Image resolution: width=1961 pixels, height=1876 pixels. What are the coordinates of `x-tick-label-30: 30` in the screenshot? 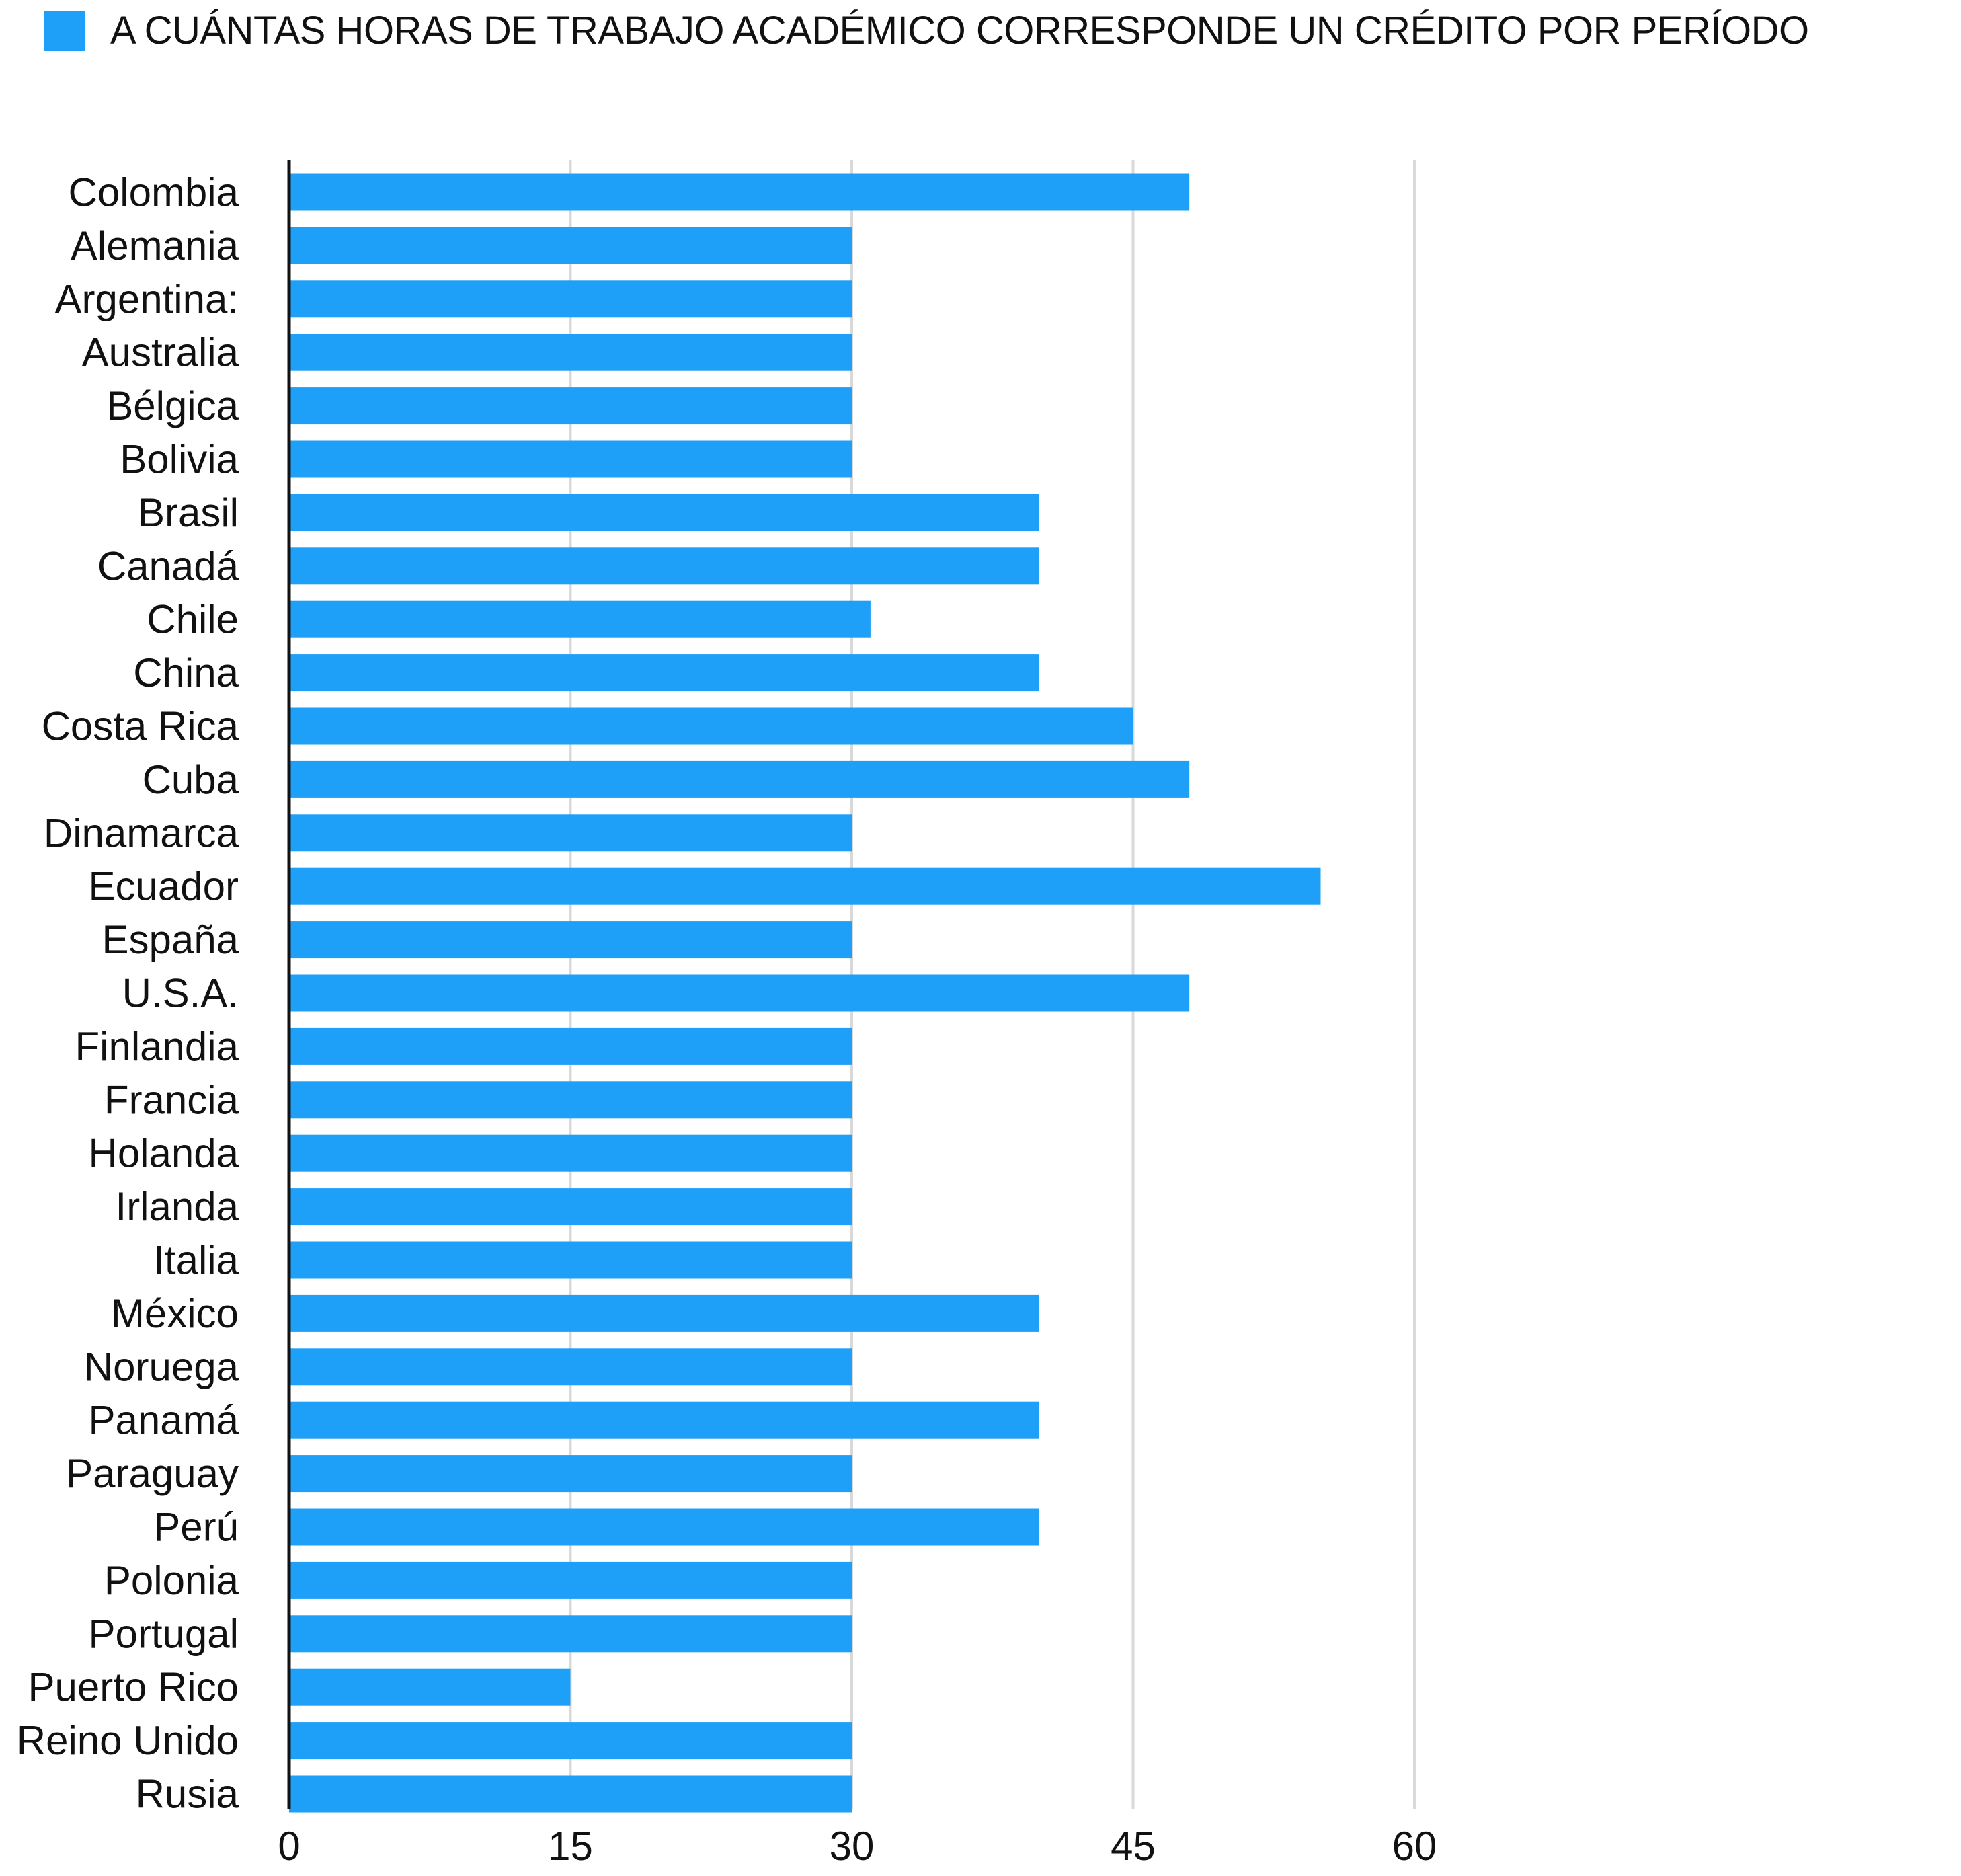 It's located at (852, 1847).